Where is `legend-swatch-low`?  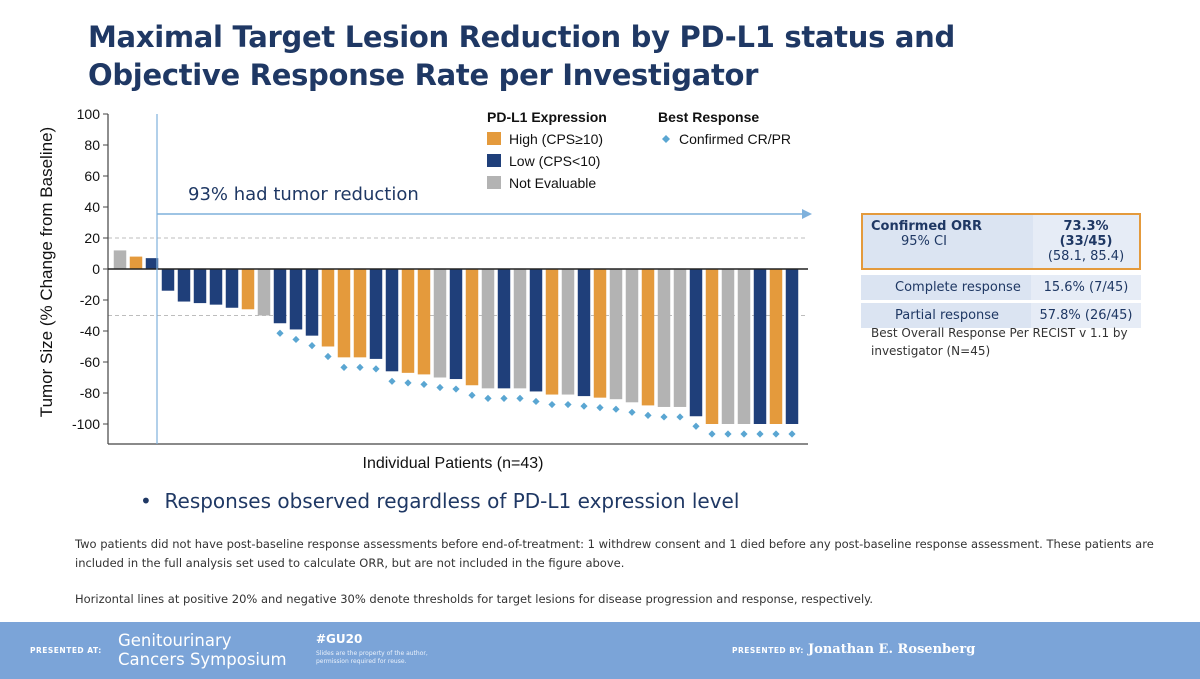
legend-swatch-low is located at coordinates (494, 160).